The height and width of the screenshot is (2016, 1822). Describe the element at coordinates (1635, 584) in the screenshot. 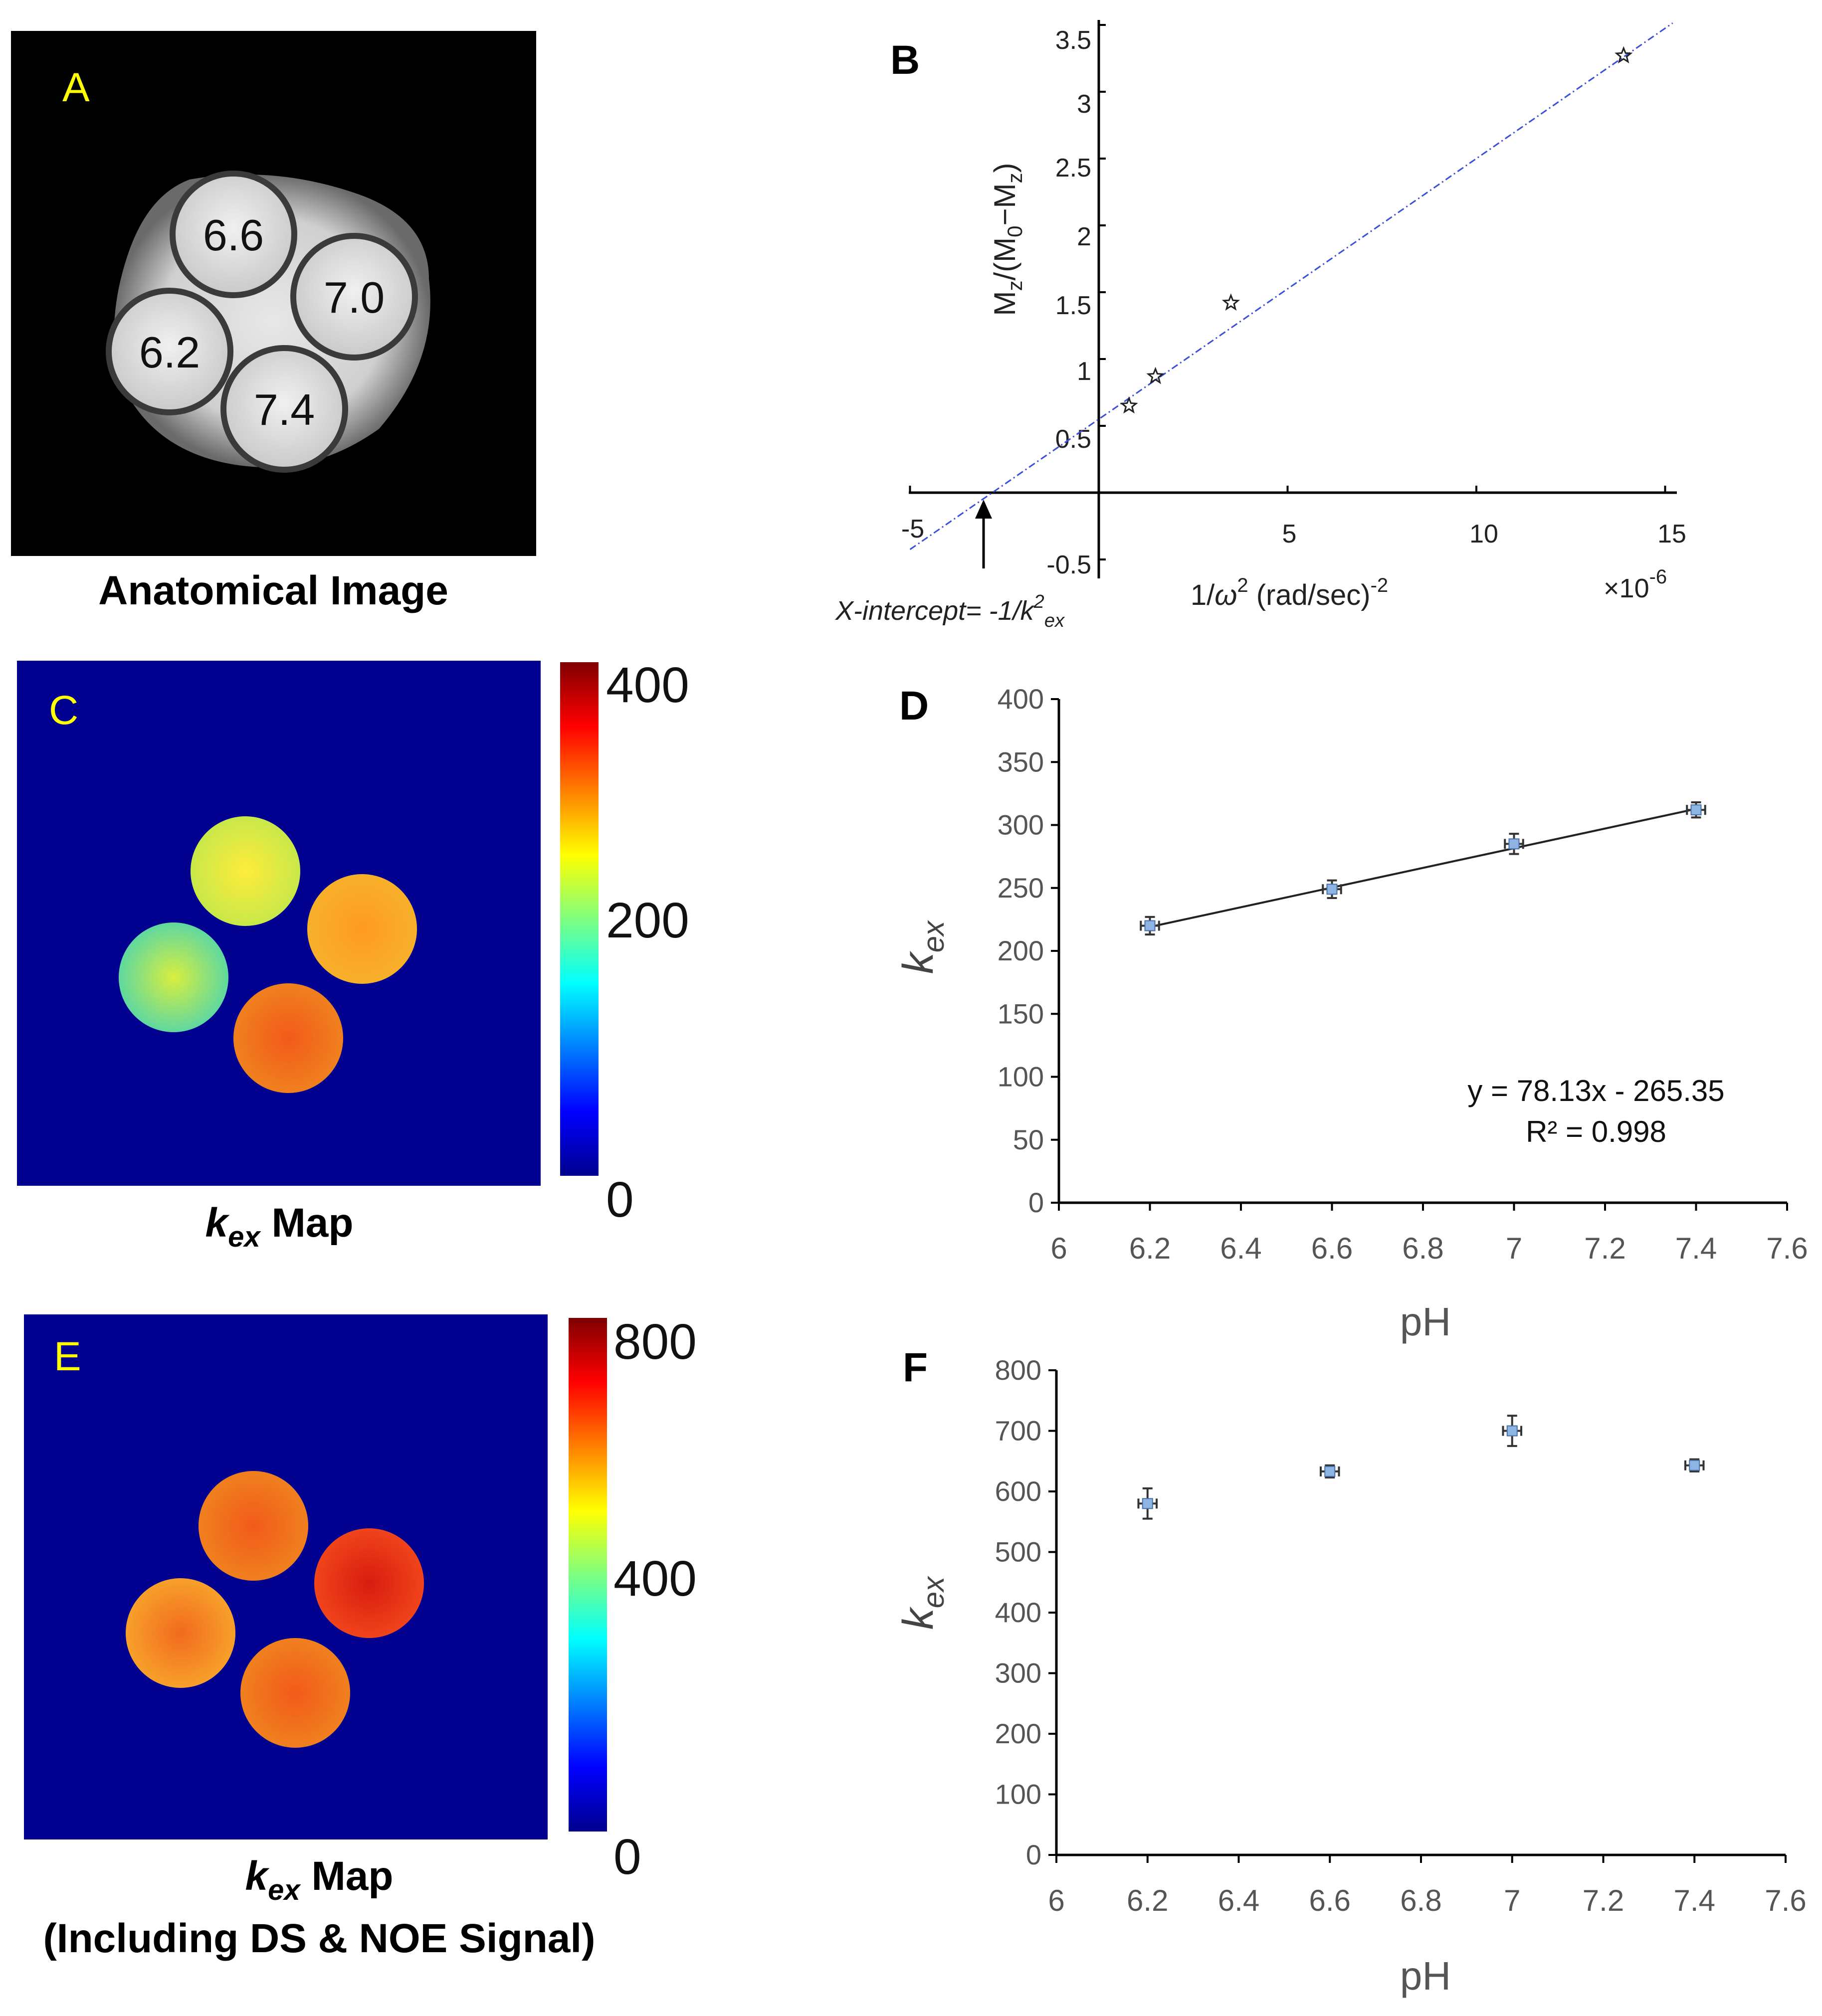

I see `b-x-exponent: ×10⁻⁶` at that location.